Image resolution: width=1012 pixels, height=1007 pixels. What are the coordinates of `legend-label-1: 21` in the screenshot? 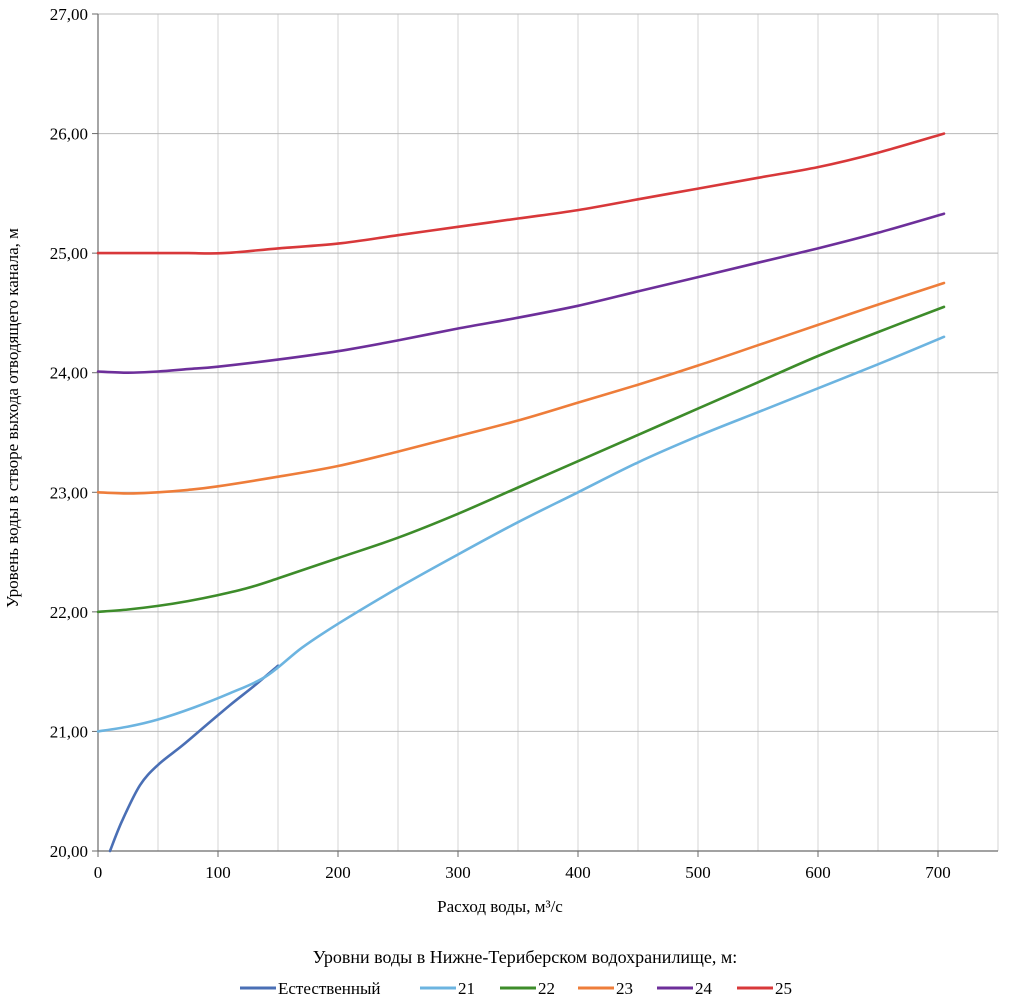 It's located at (466, 988).